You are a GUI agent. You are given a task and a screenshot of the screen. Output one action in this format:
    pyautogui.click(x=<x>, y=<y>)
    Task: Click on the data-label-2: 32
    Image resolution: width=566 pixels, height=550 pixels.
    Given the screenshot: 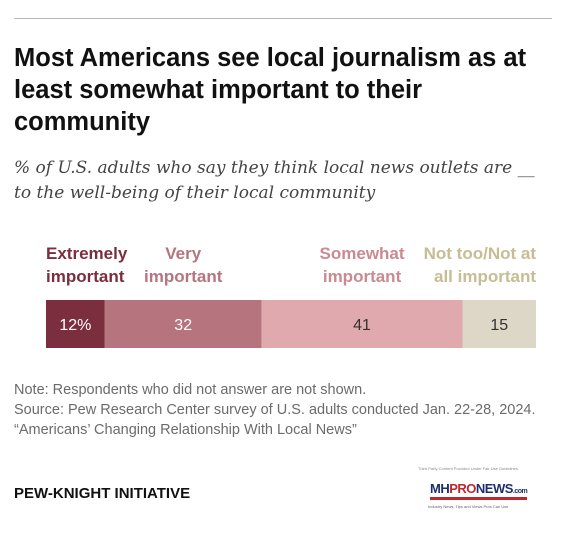 What is the action you would take?
    pyautogui.click(x=183, y=325)
    